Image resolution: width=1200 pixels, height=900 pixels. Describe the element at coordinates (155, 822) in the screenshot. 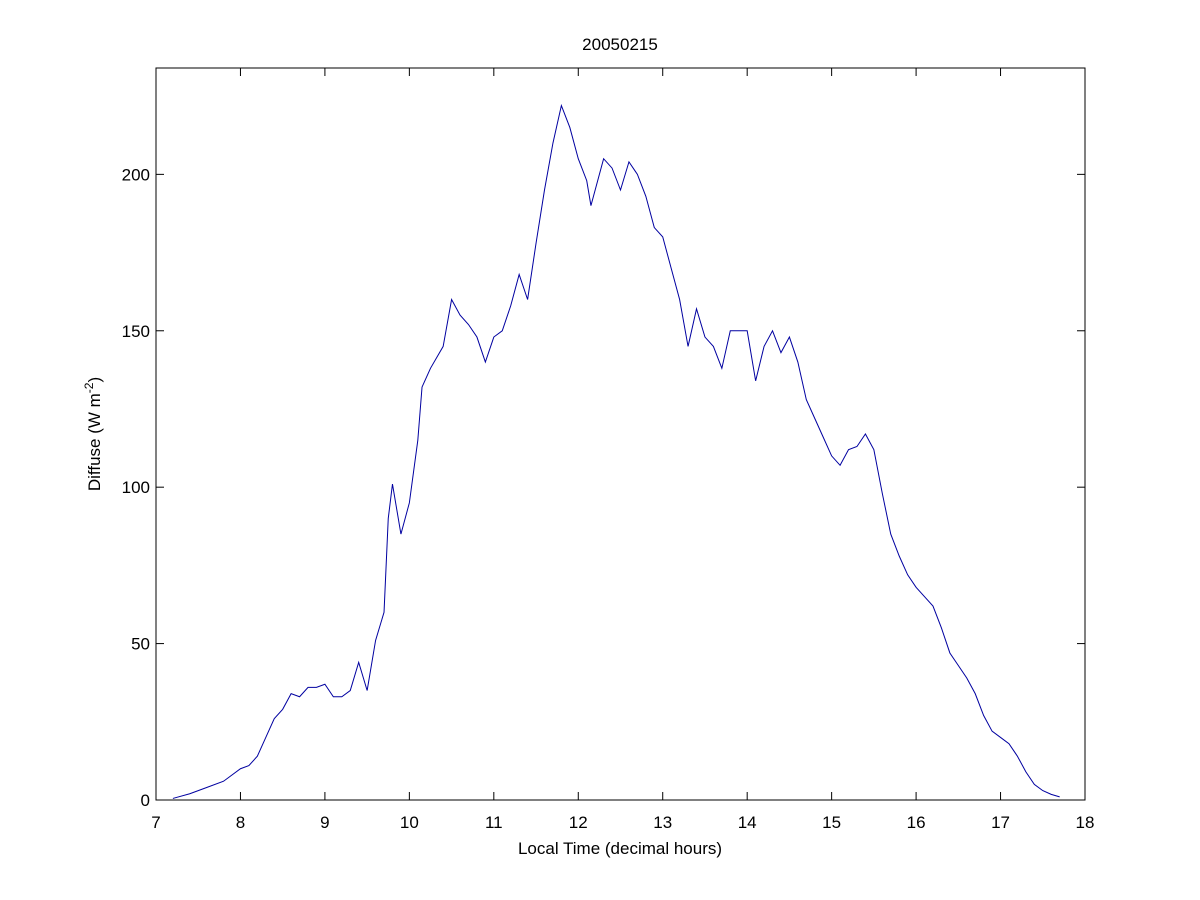

I see `x-tick-label: 7` at that location.